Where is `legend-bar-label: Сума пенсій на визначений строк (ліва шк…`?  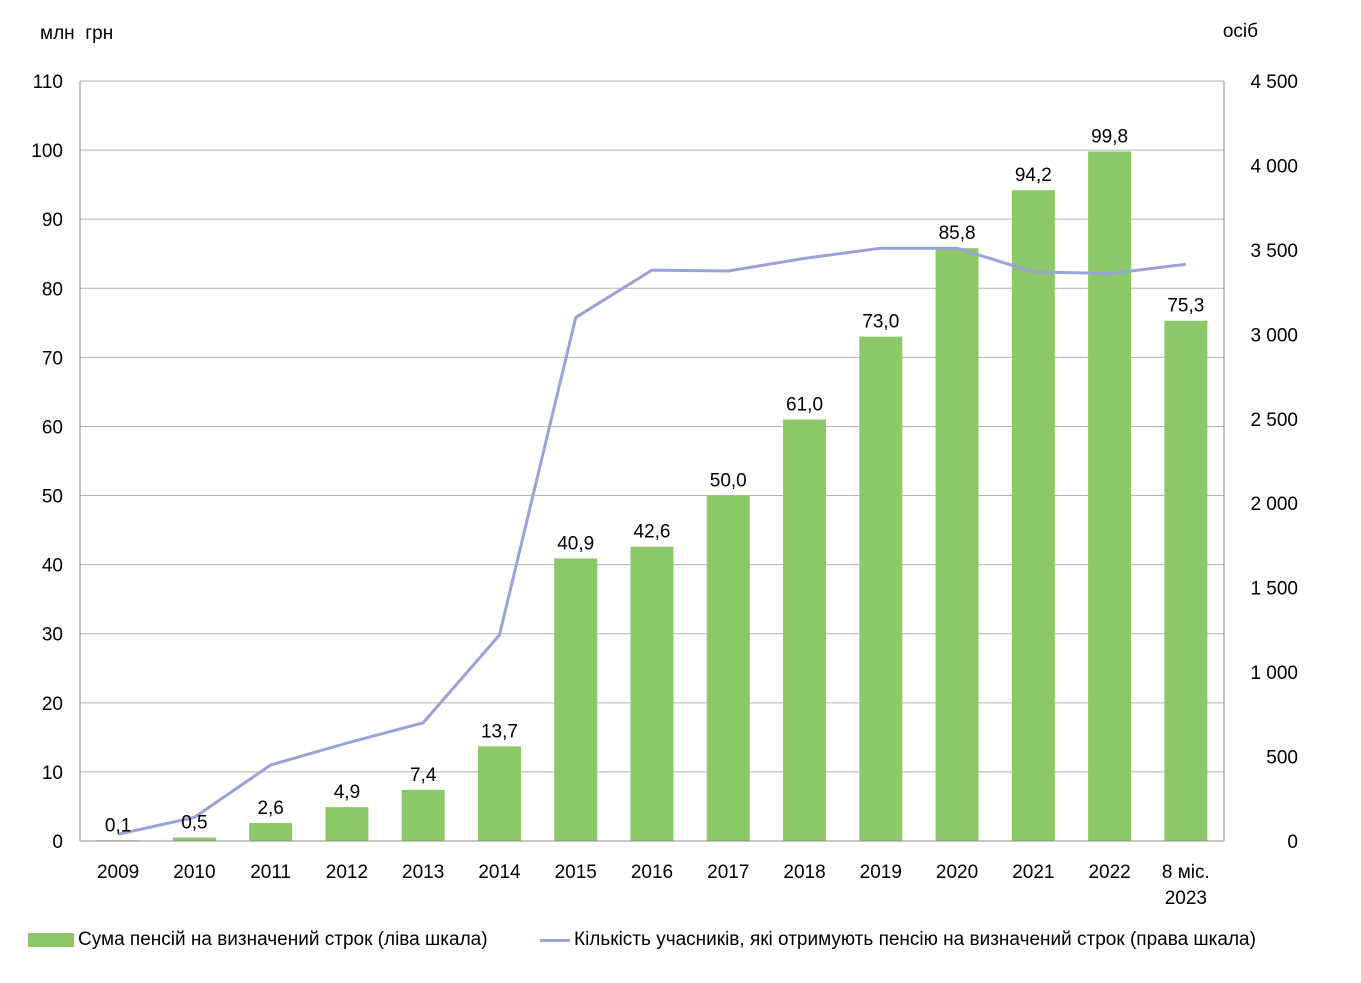
legend-bar-label: Сума пенсій на визначений строк (ліва шк… is located at coordinates (283, 939).